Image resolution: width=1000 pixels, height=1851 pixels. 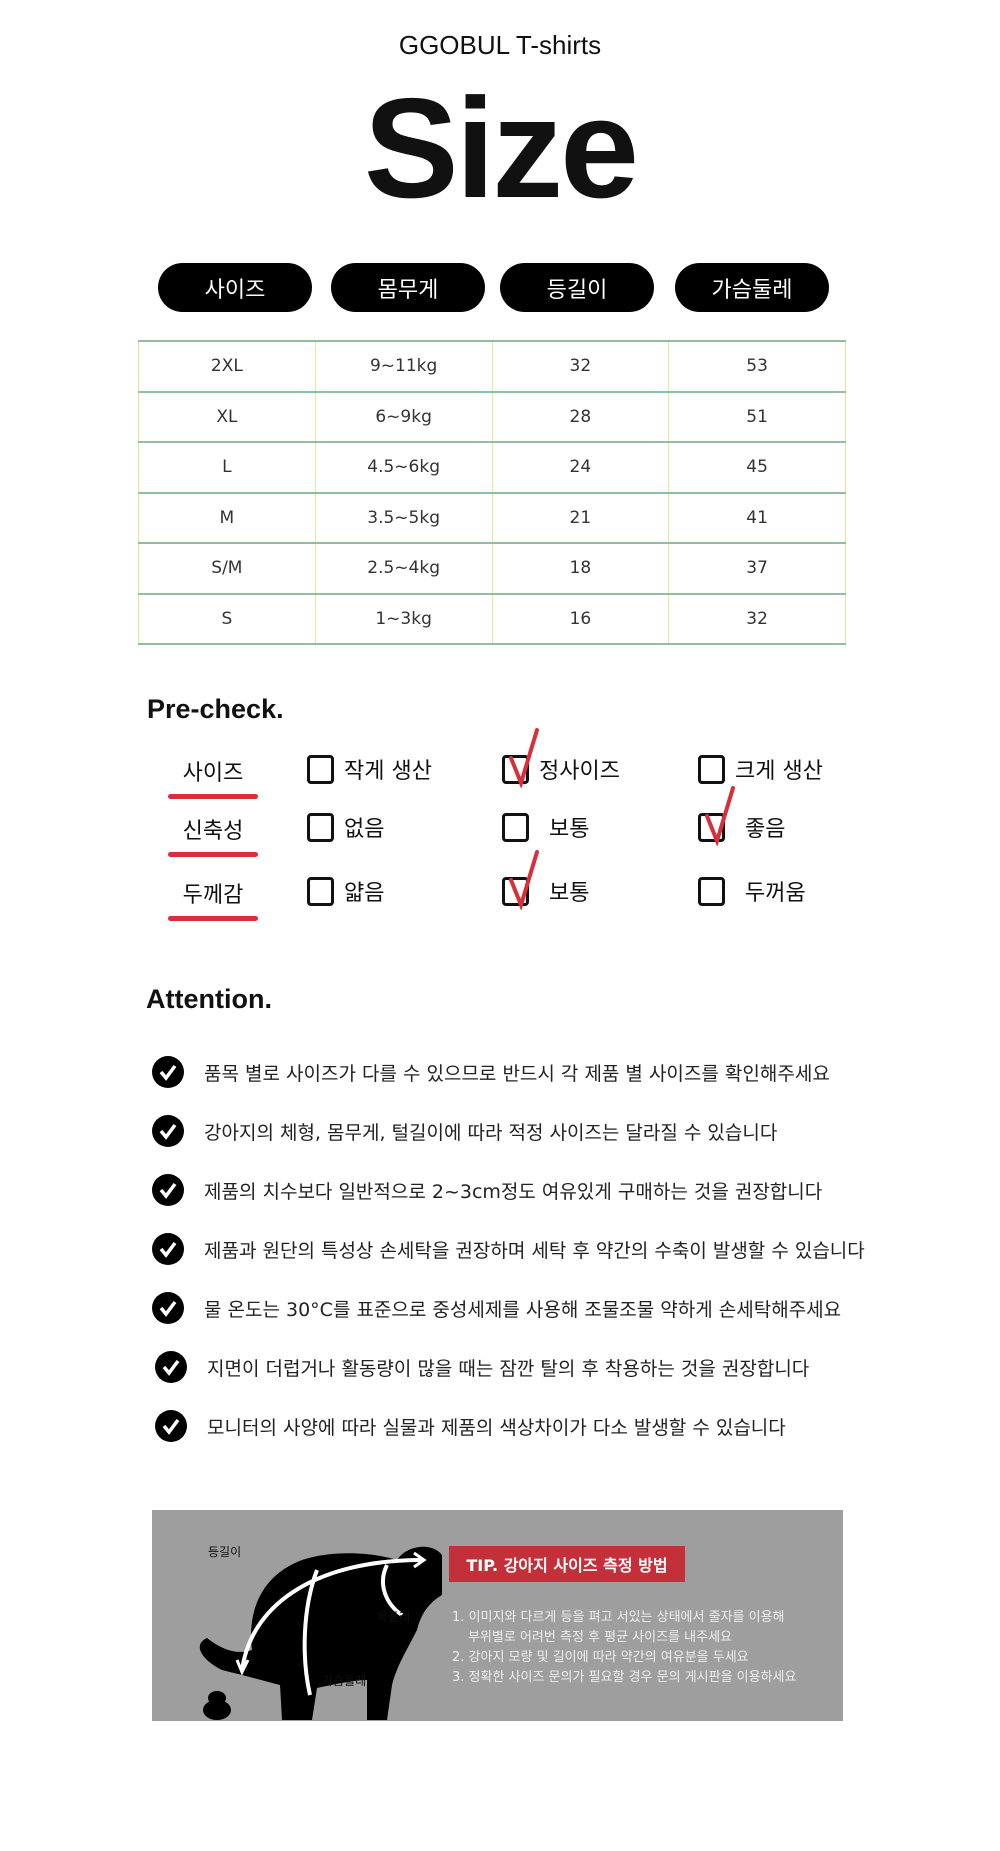 I want to click on precheck-category: 두께감, so click(x=213, y=899).